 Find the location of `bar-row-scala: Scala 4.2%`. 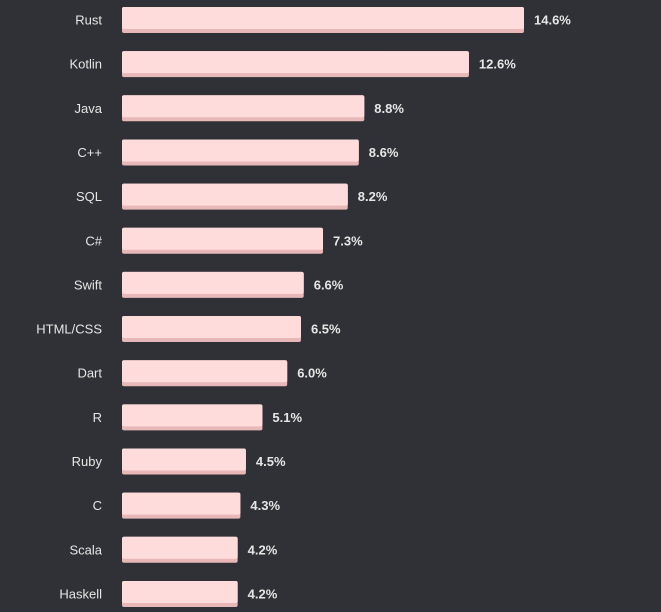

bar-row-scala: Scala 4.2% is located at coordinates (173, 549).